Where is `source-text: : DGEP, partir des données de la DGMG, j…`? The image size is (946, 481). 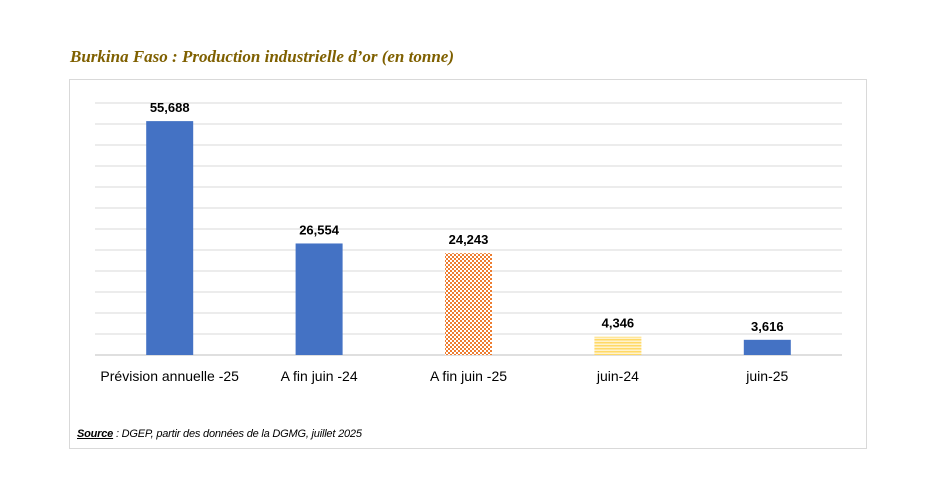
source-text: : DGEP, partir des données de la DGMG, j… is located at coordinates (237, 434).